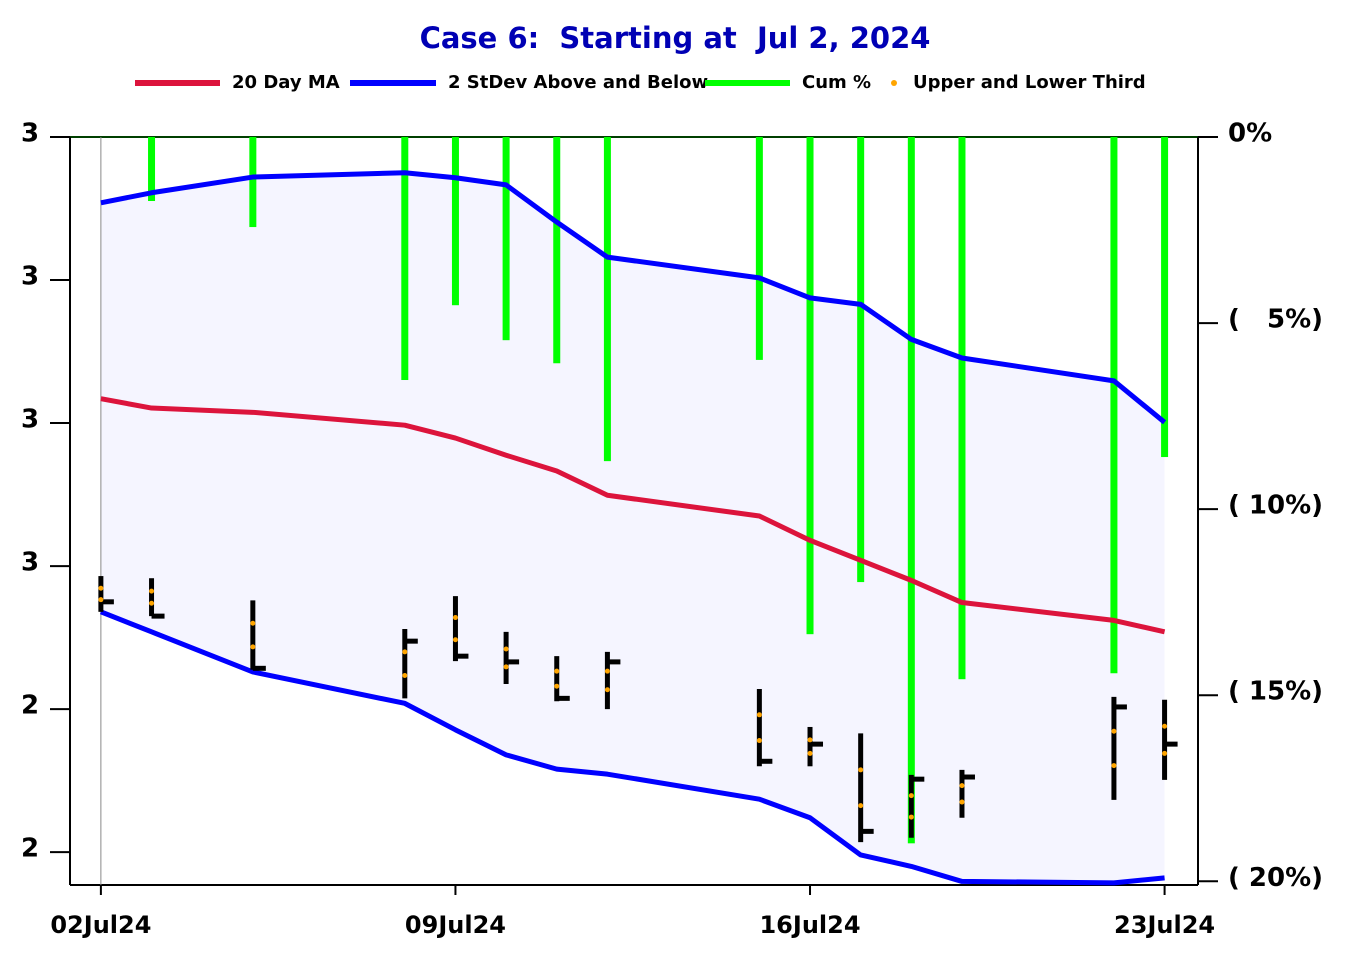  I want to click on legend-label: 20 Day MA, so click(286, 82).